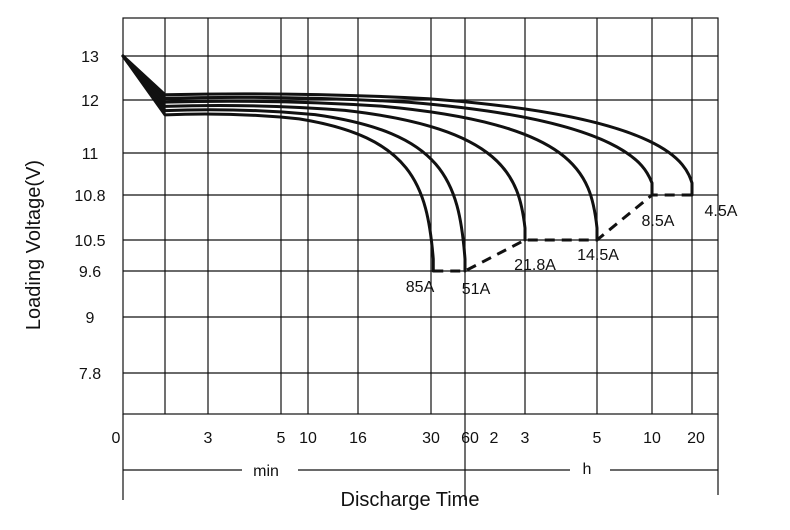 This screenshot has height=530, width=790. I want to click on cutoff-line, so click(562, 233).